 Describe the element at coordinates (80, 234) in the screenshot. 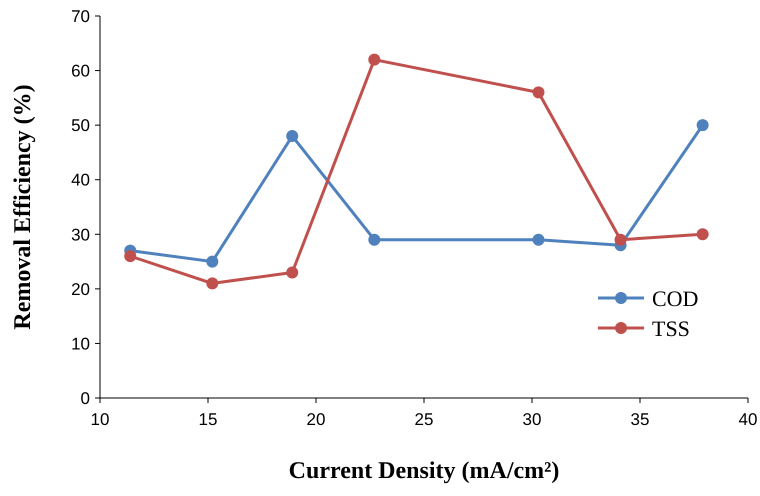

I see `y-tick-label: 30` at that location.